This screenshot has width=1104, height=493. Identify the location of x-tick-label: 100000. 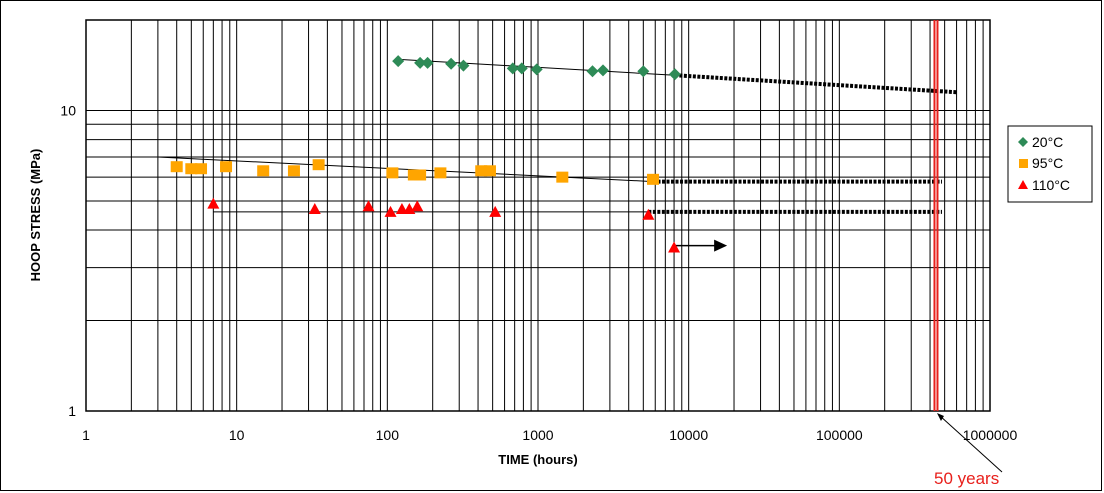
(839, 435).